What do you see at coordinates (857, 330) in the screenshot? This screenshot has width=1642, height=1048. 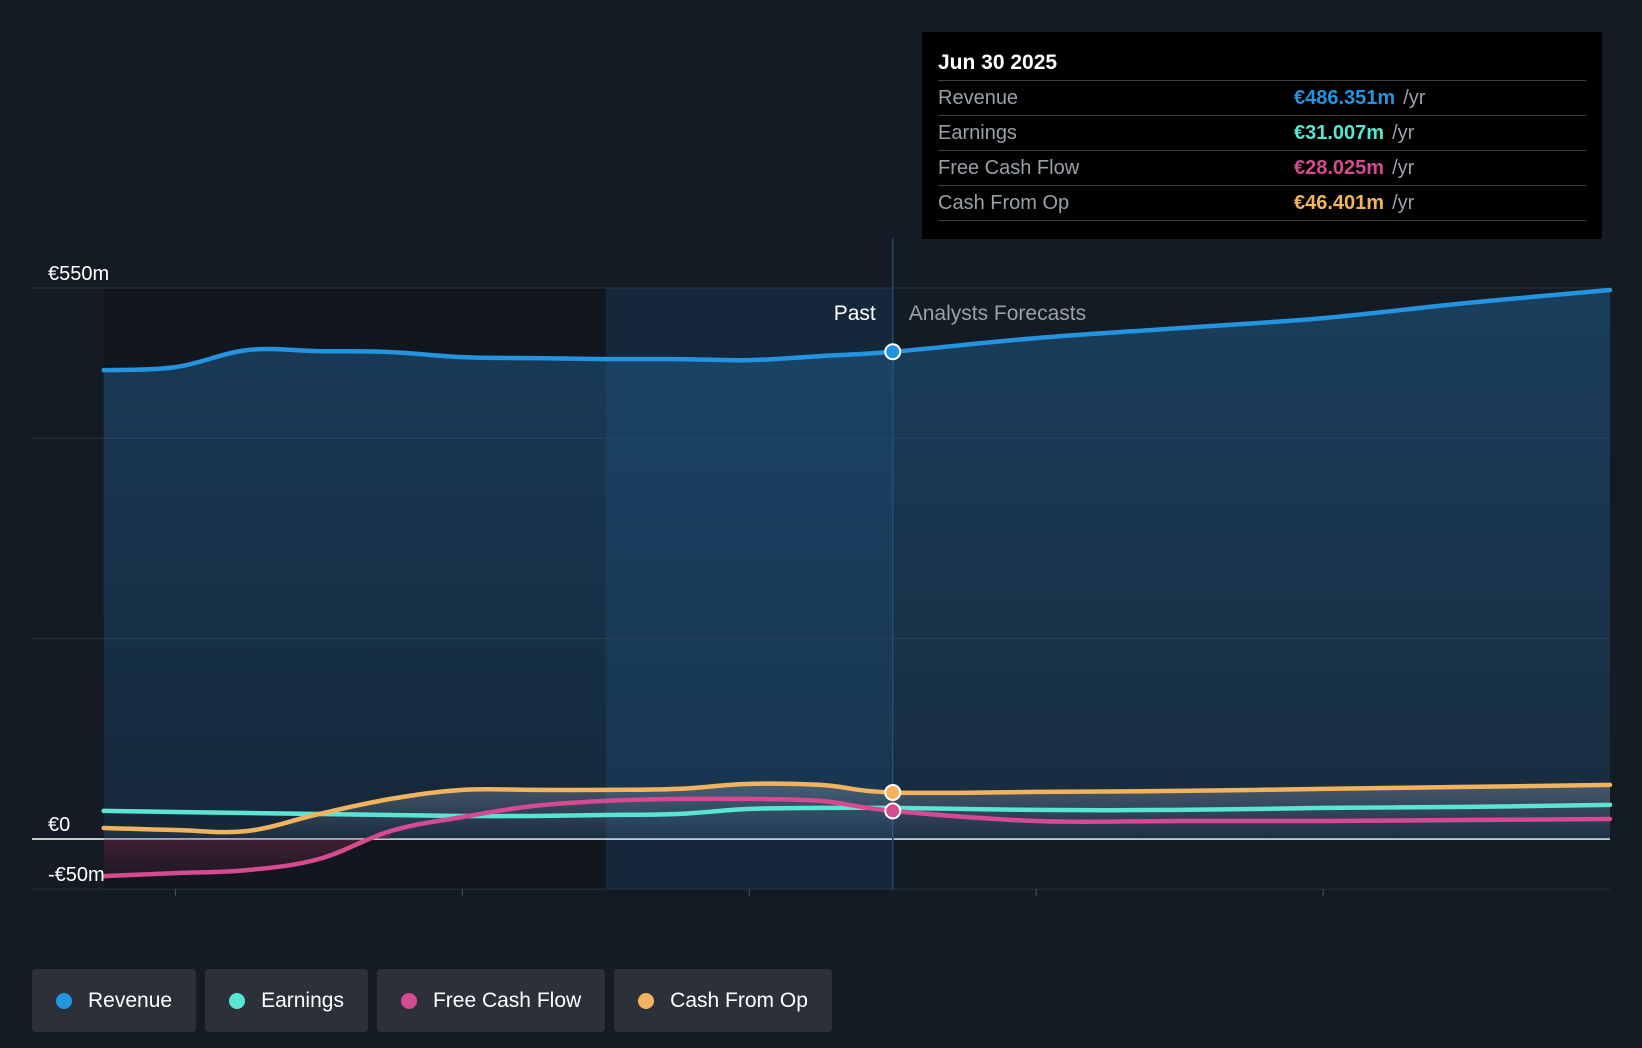 I see `series-line-revenue` at bounding box center [857, 330].